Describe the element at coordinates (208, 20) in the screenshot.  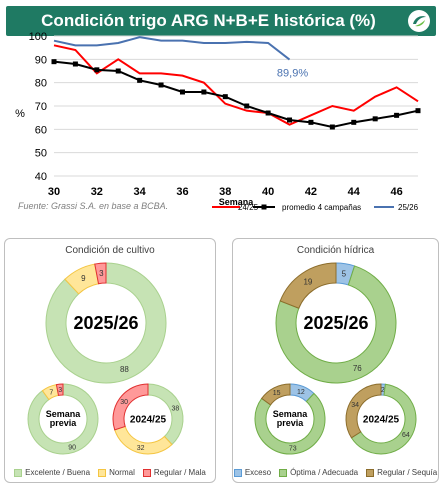
I see `chart-title: Condición trigo ARG N+B+E histórica (%)` at that location.